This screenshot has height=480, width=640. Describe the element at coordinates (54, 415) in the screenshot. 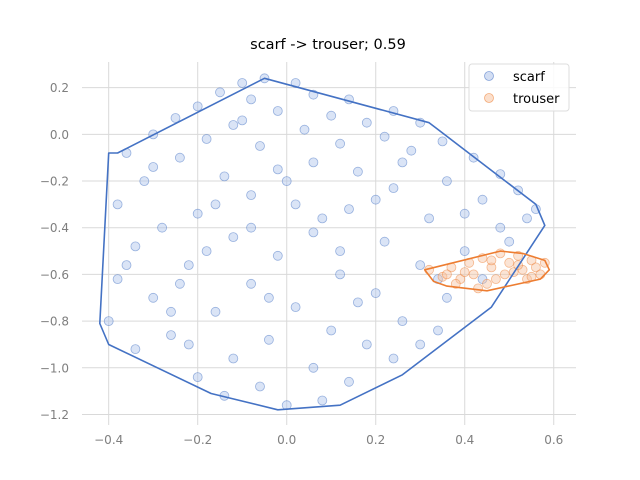

I see `y-tick-label: −1.2` at that location.